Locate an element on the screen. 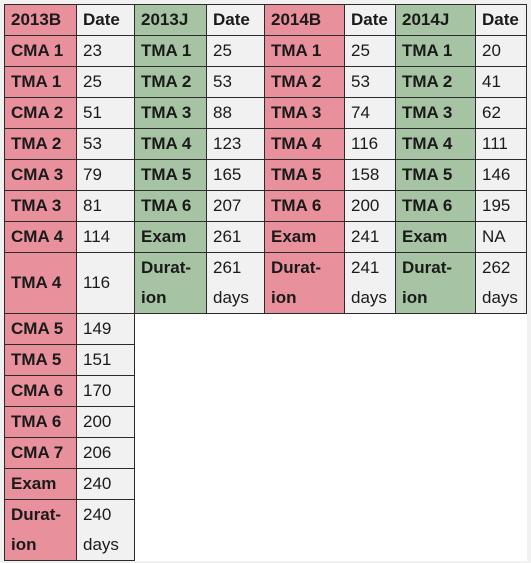 The height and width of the screenshot is (563, 531). table-row: Durat-ion 240 days is located at coordinates (265, 530).